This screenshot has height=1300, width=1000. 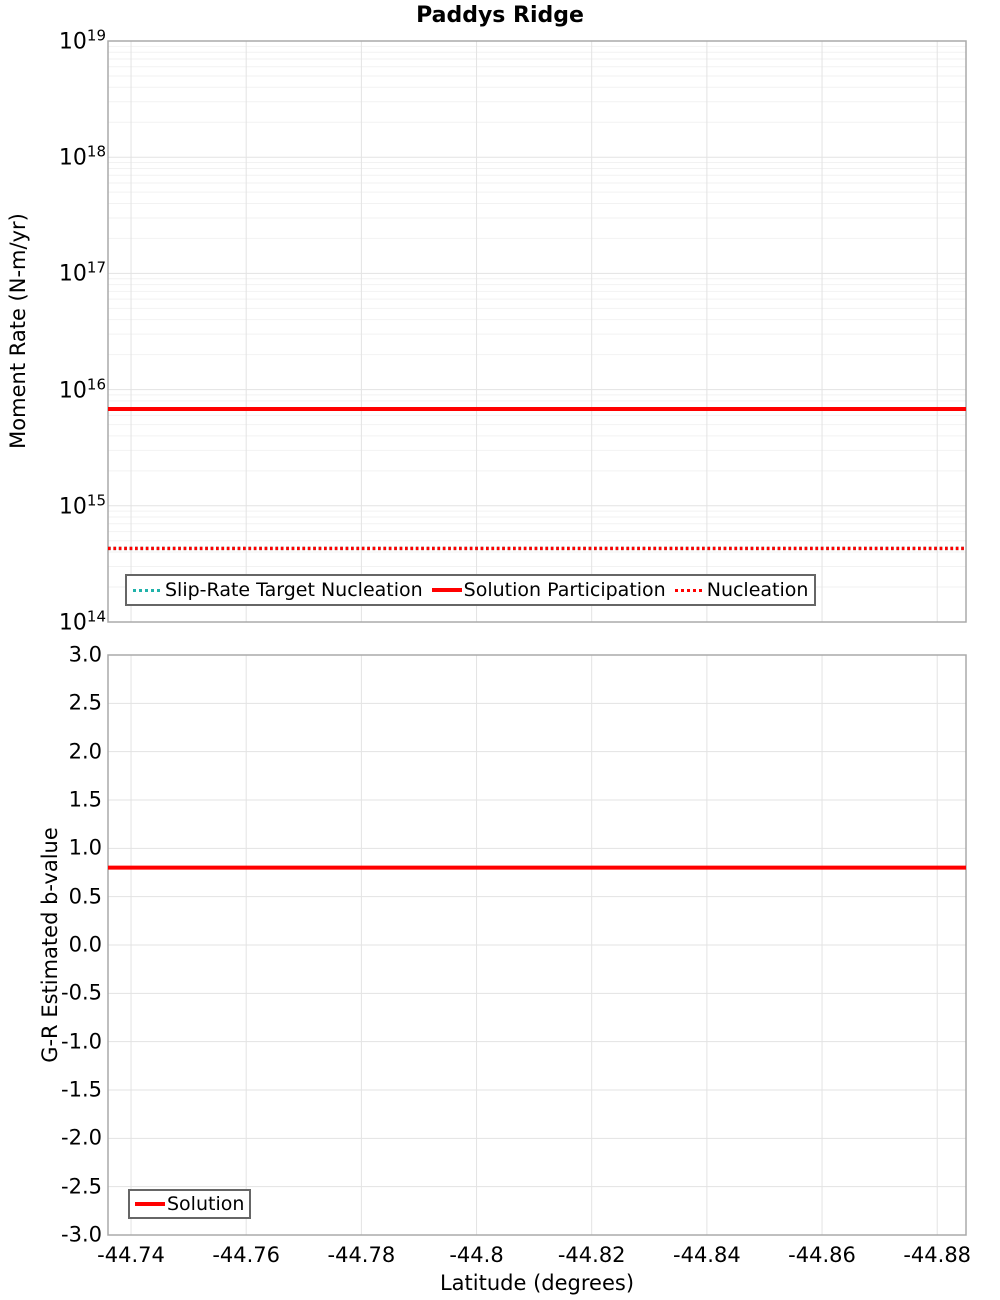 What do you see at coordinates (81, 1041) in the screenshot?
I see `y-tick-label: -1.0` at bounding box center [81, 1041].